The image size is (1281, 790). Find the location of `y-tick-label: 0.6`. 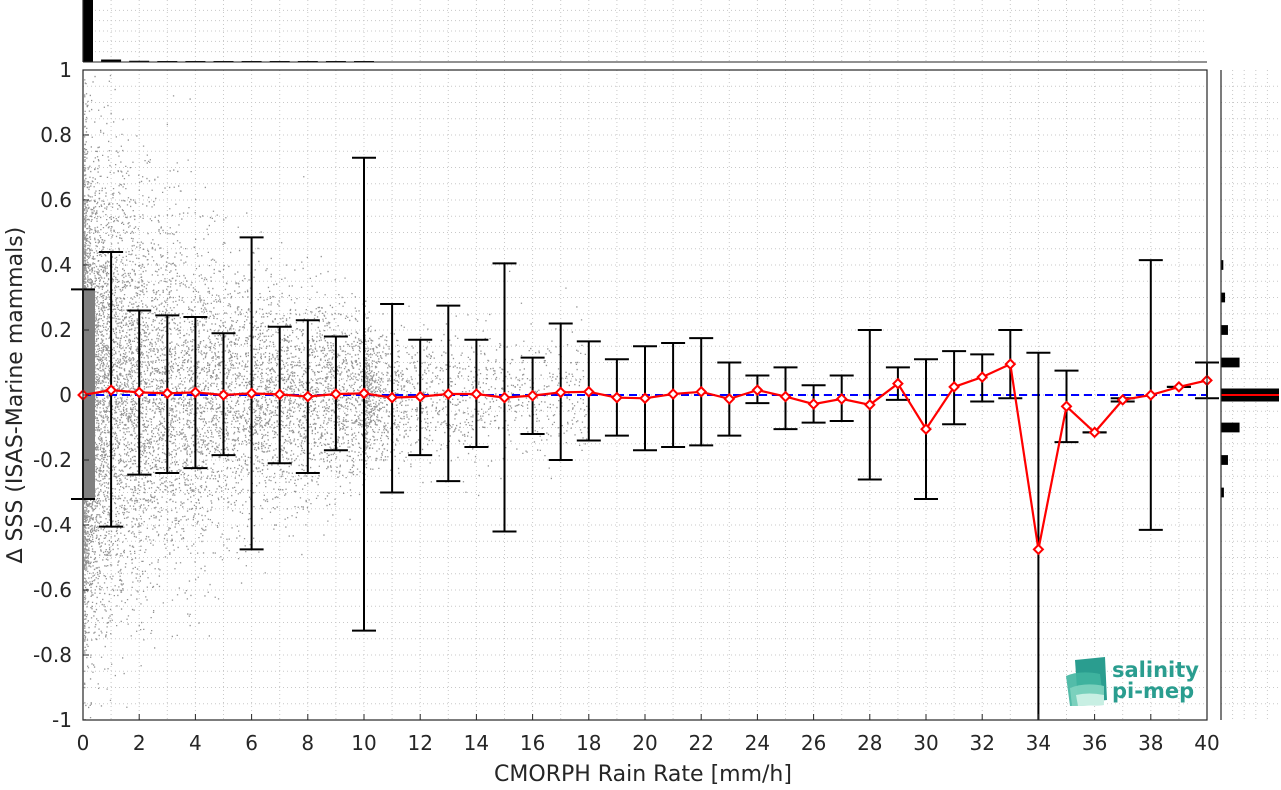

y-tick-label: 0.6 is located at coordinates (56, 200).